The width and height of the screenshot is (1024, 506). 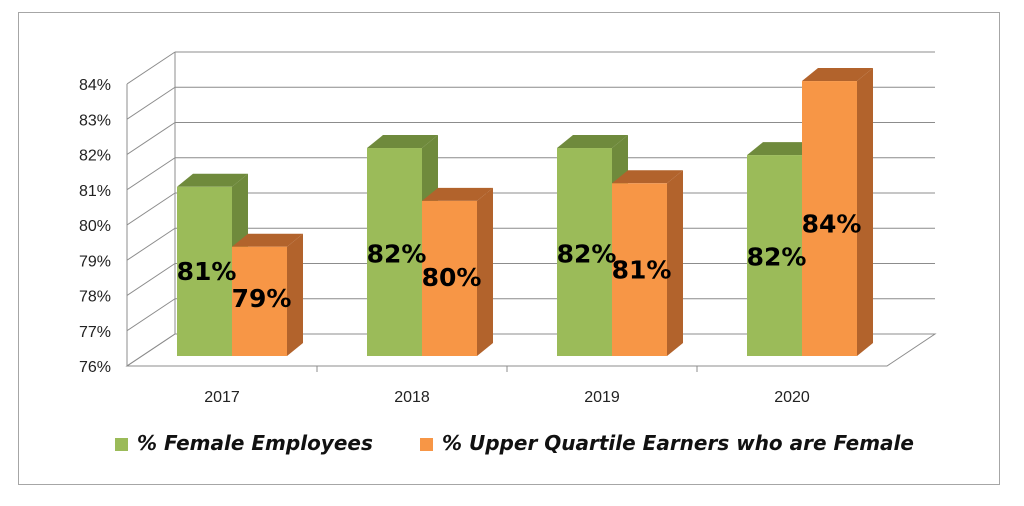 I want to click on data-label: 79%, so click(x=262, y=298).